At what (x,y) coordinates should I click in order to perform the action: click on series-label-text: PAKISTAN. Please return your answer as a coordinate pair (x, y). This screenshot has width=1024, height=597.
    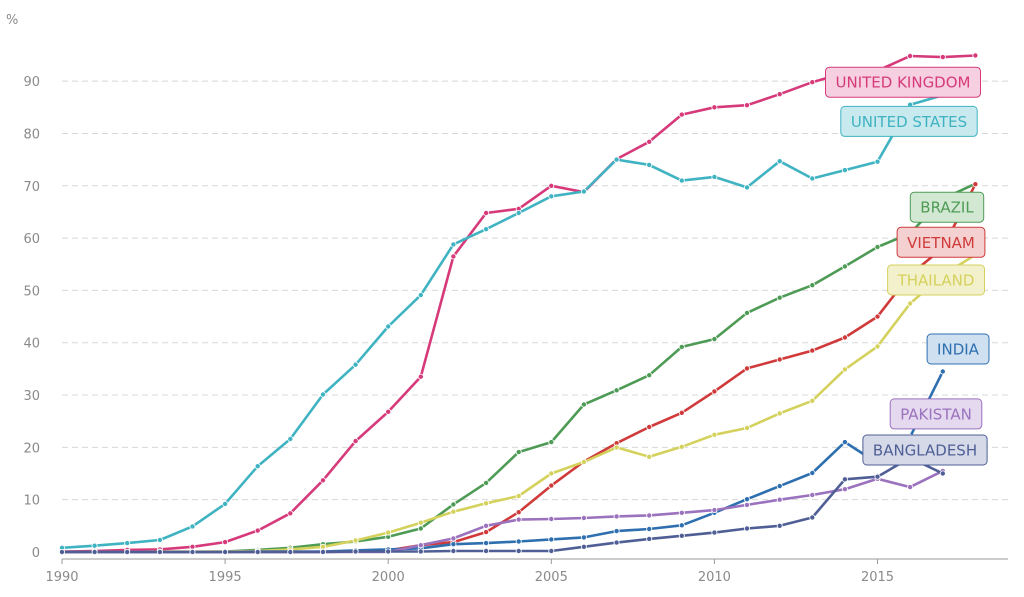
    Looking at the image, I should click on (936, 414).